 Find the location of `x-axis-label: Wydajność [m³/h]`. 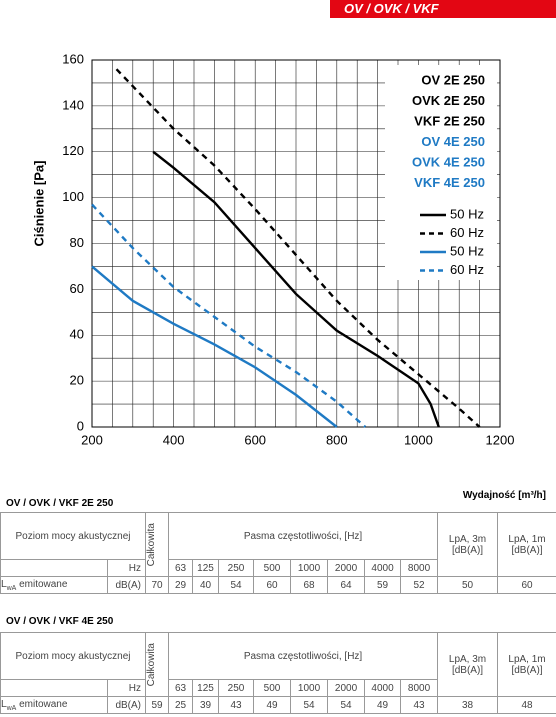

x-axis-label: Wydajność [m³/h] is located at coordinates (504, 495).